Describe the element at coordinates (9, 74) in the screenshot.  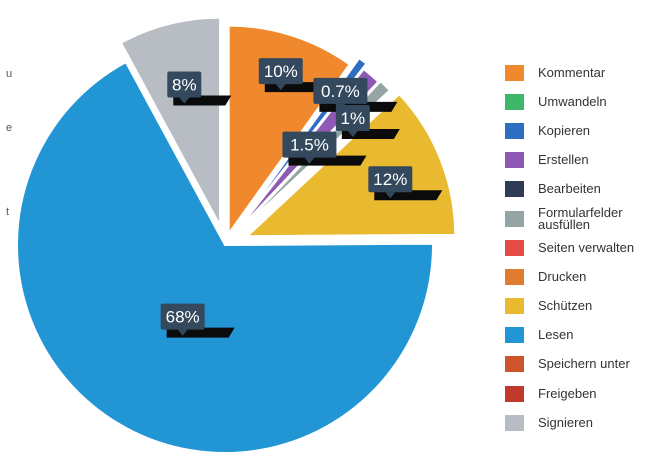
I see `side-text-1: u` at that location.